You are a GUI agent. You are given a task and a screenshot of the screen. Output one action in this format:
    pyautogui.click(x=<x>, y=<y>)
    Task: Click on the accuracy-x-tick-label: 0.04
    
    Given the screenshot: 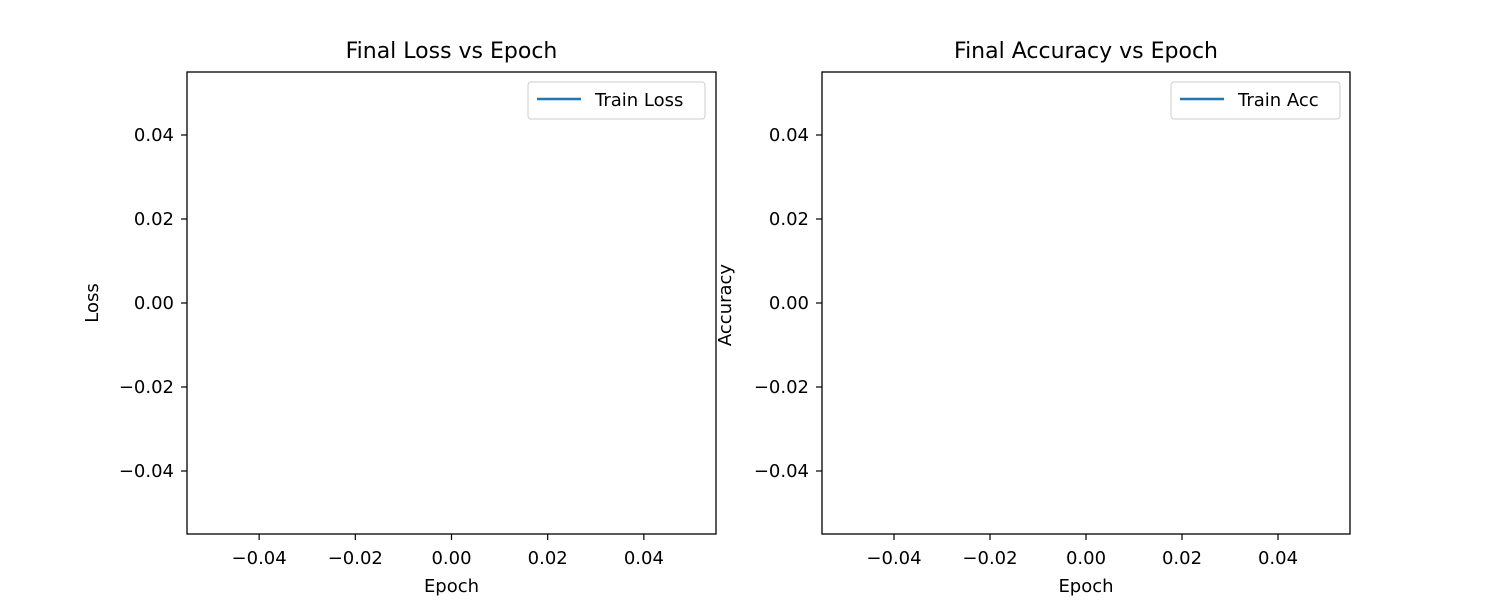 What is the action you would take?
    pyautogui.click(x=1278, y=558)
    